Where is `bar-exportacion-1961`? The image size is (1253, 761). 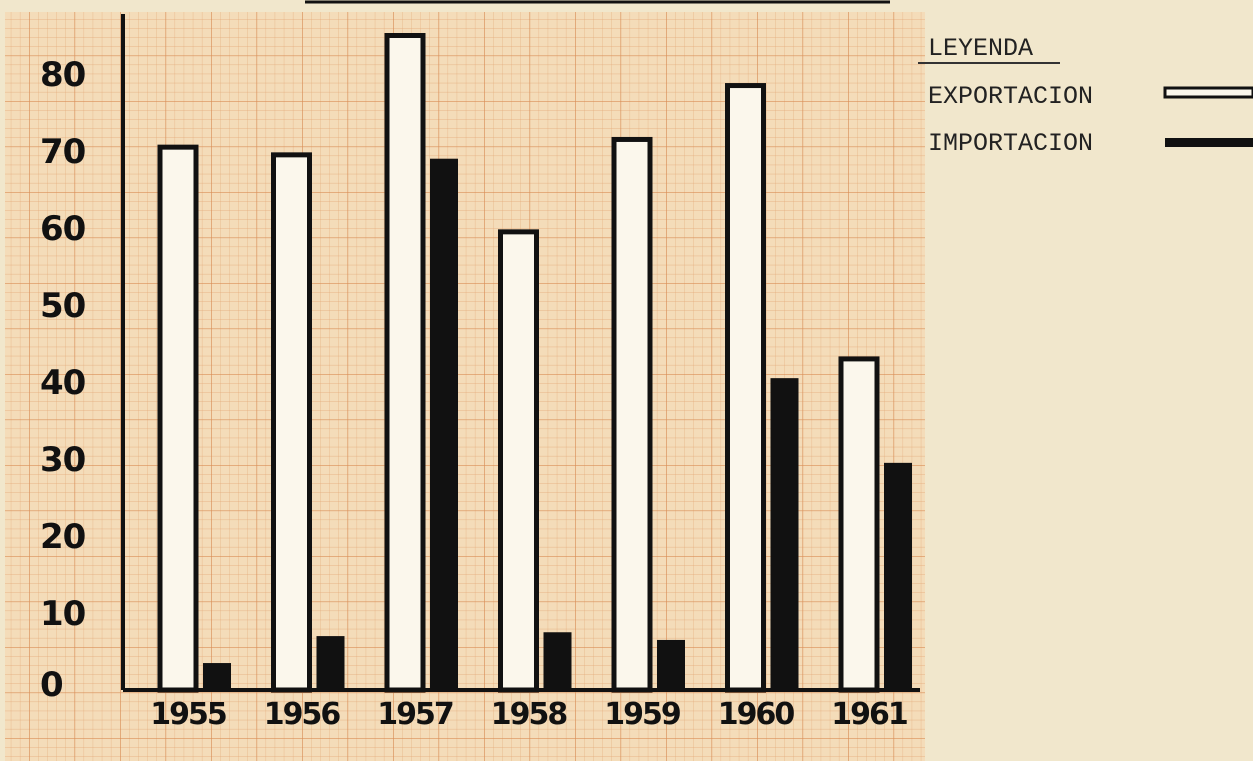
bar-exportacion-1961 is located at coordinates (859, 524).